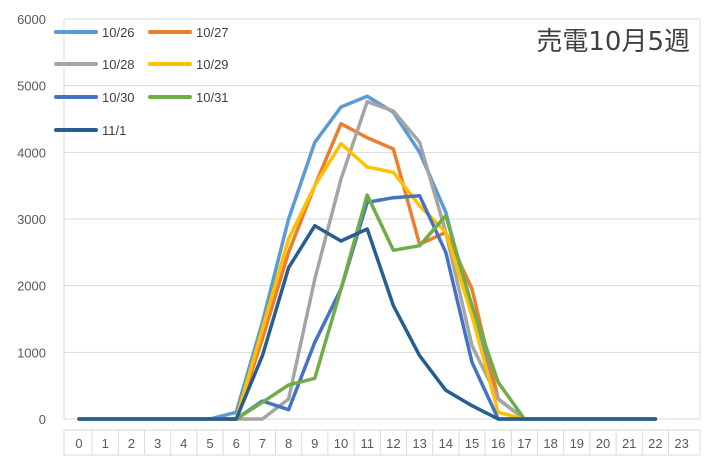 The height and width of the screenshot is (457, 715). Describe the element at coordinates (188, 32) in the screenshot. I see `legend-item-10-27: 10/27` at that location.